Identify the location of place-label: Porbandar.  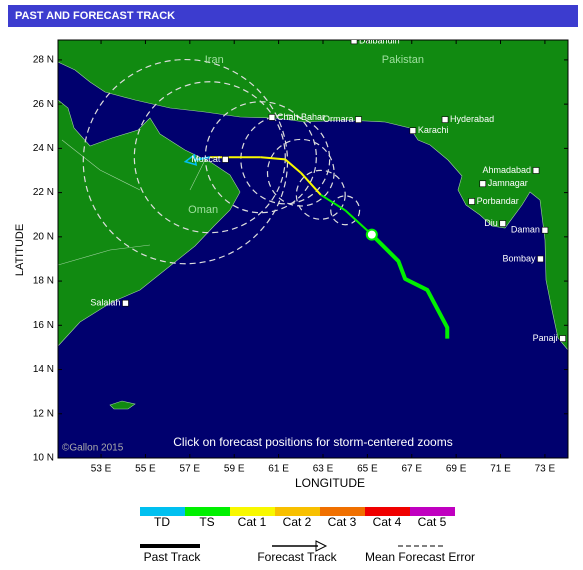
(498, 201).